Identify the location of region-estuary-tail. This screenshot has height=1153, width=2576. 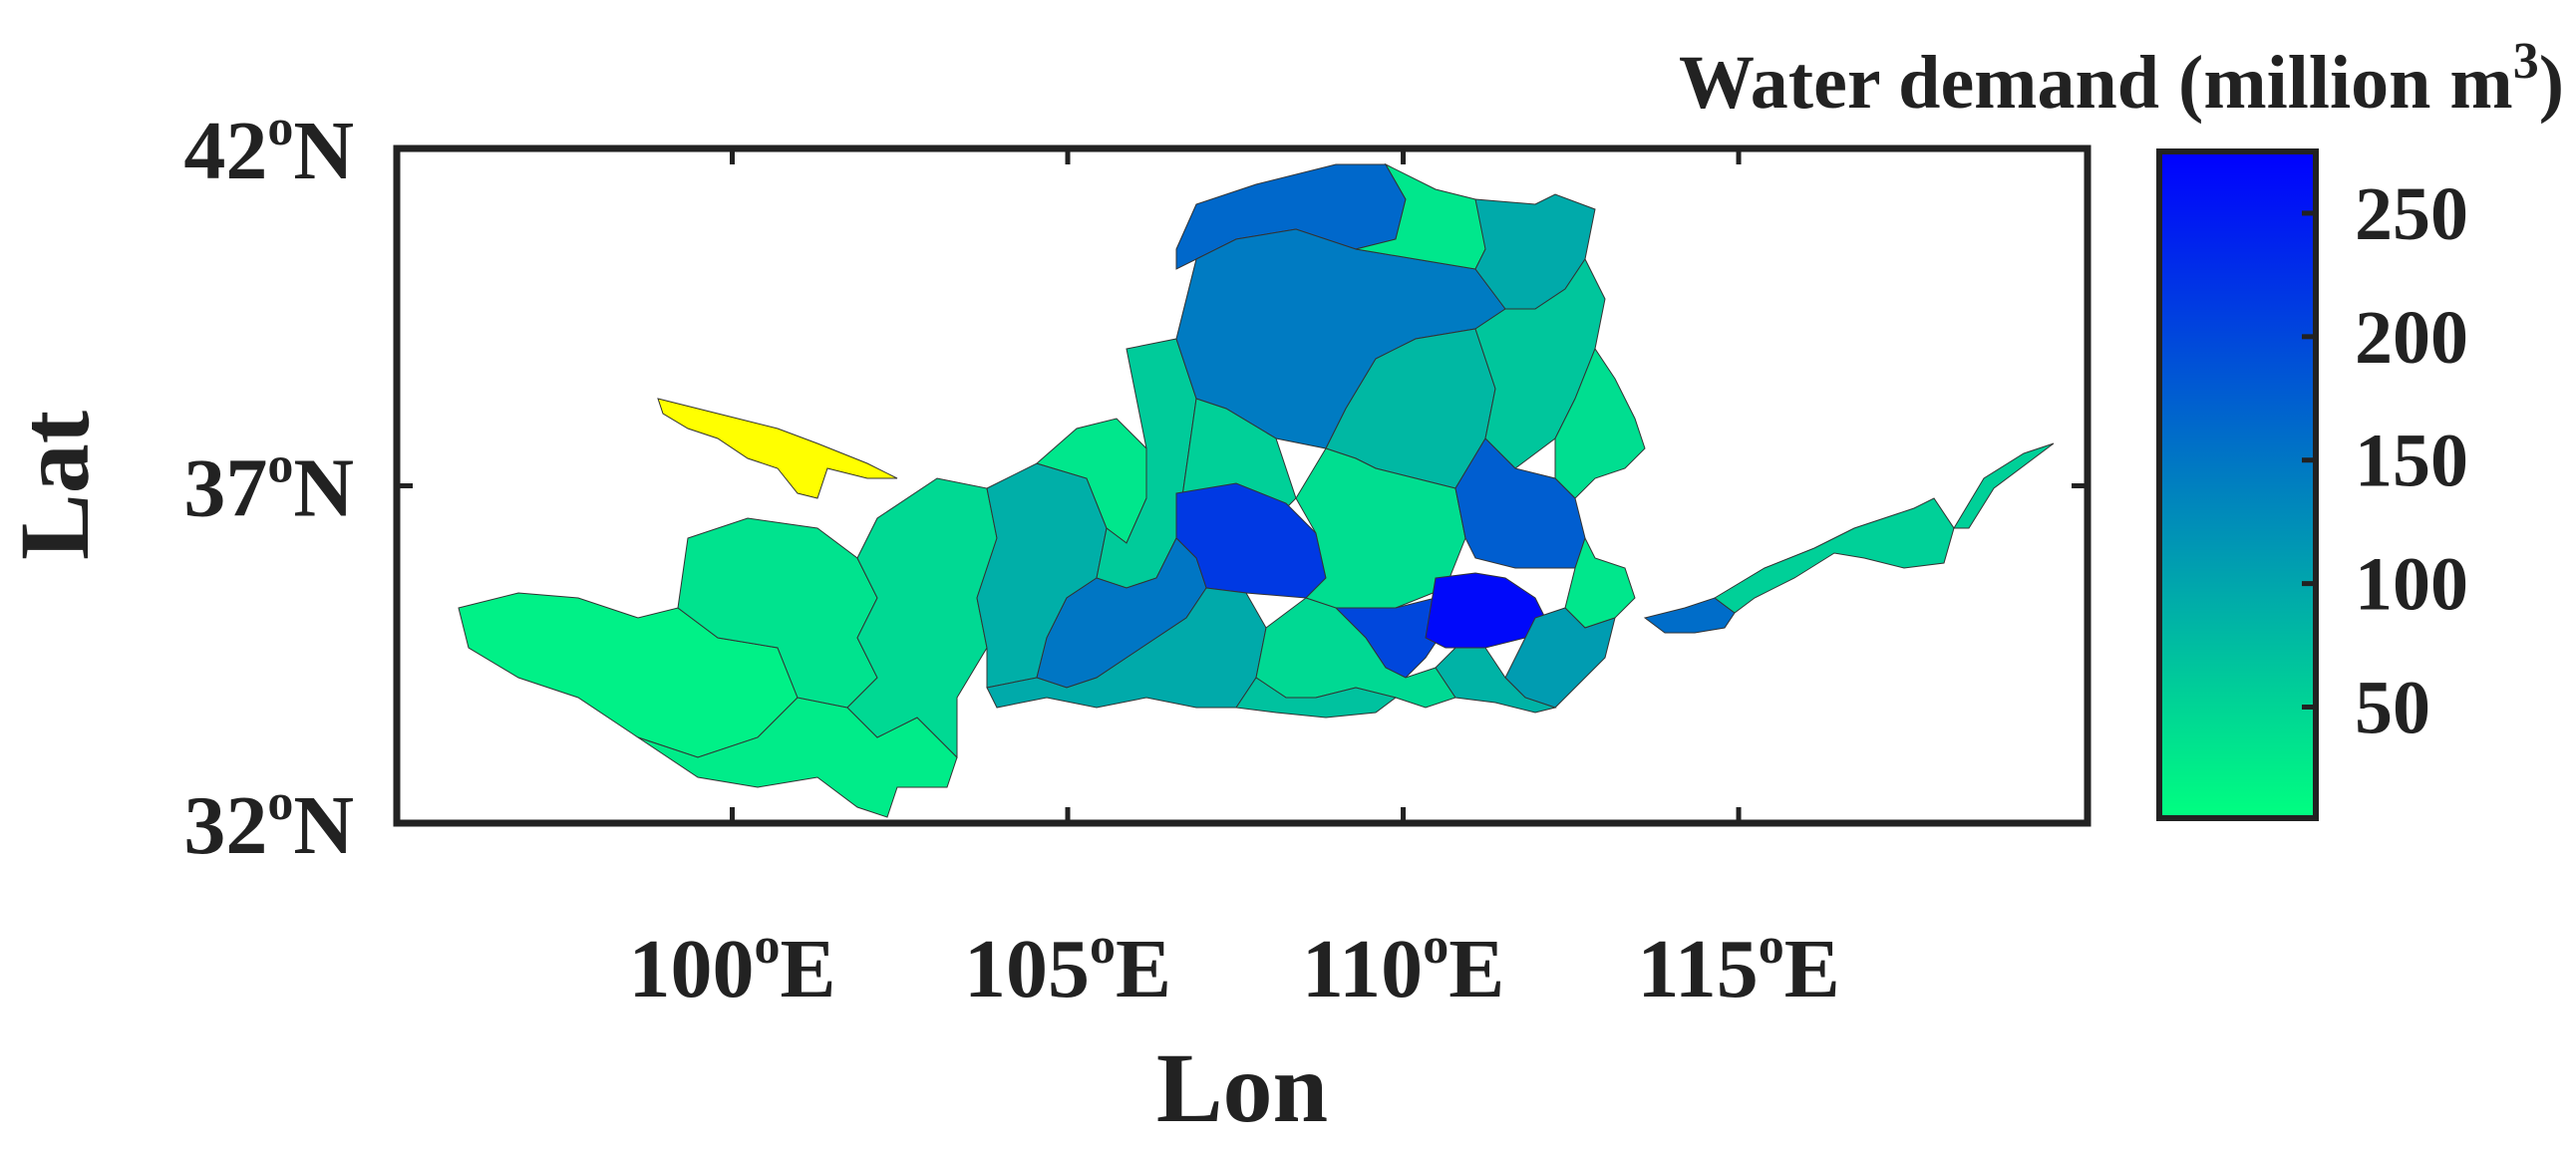
(2004, 485).